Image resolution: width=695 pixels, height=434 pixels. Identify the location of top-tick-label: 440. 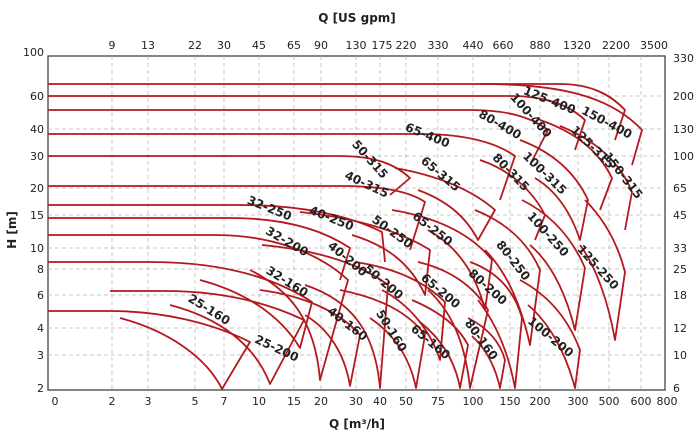
(473, 45).